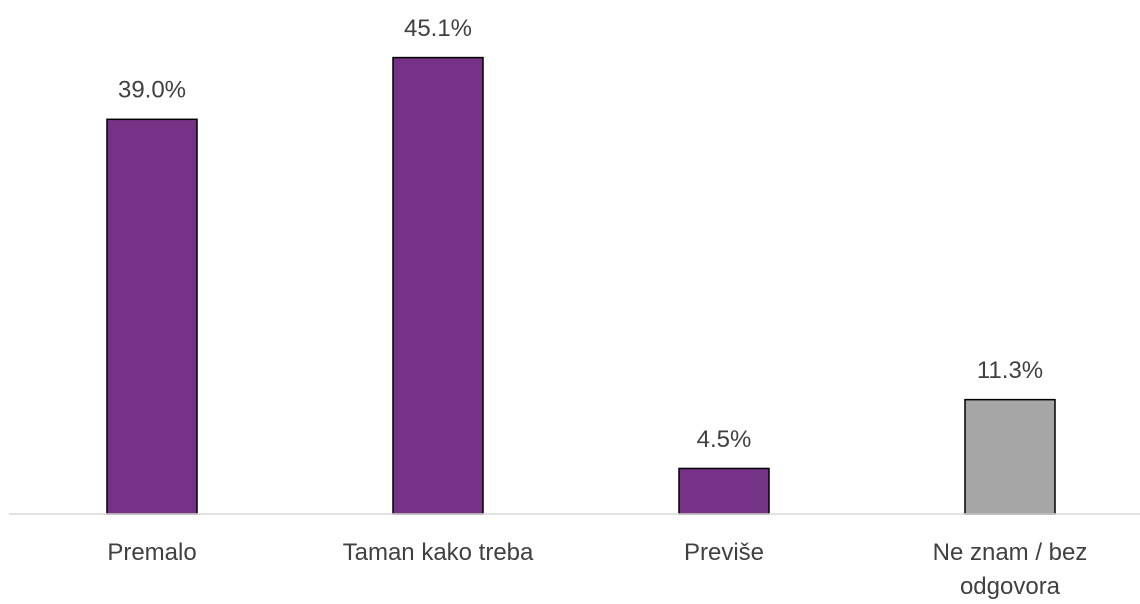 The width and height of the screenshot is (1140, 604). I want to click on x-tick-label: Ne znam / bez odgovora, so click(1010, 569).